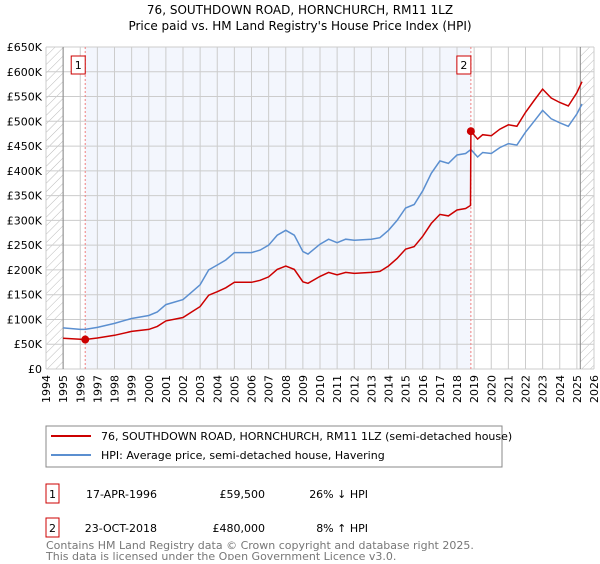 The width and height of the screenshot is (600, 564). What do you see at coordinates (406, 389) in the screenshot?
I see `x-tick-label: 2015` at bounding box center [406, 389].